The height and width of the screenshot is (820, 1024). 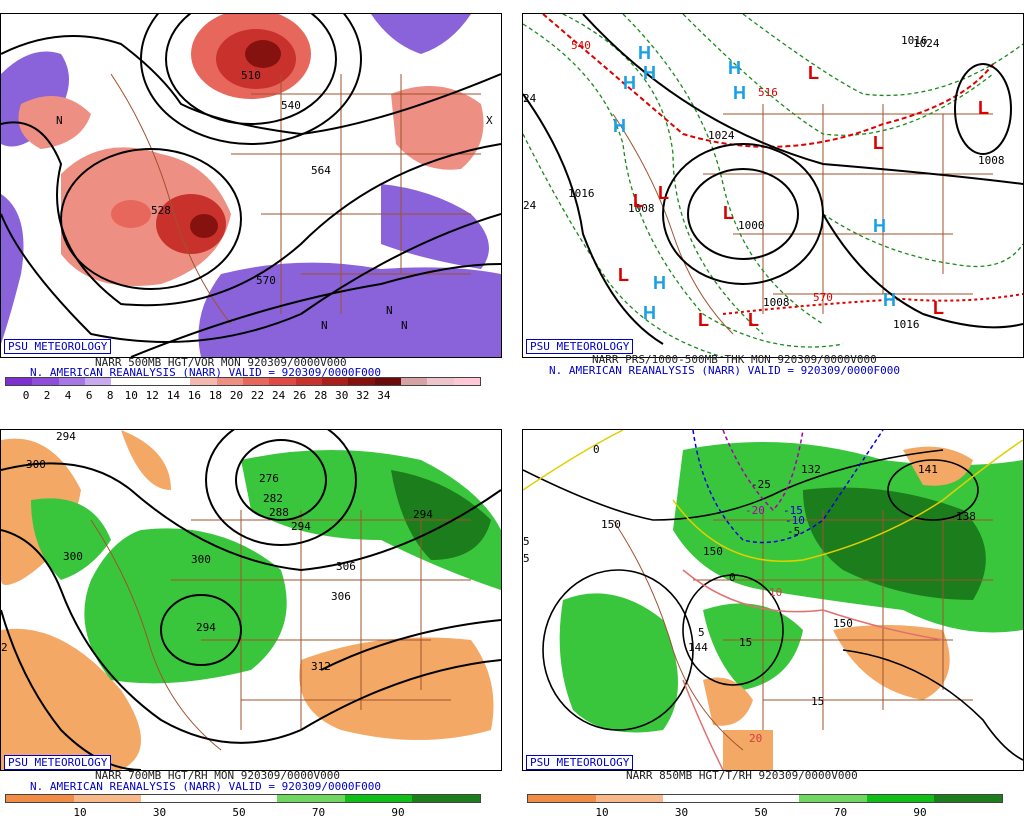 What do you see at coordinates (89, 395) in the screenshot?
I see `scale-tick-label: 6` at bounding box center [89, 395].